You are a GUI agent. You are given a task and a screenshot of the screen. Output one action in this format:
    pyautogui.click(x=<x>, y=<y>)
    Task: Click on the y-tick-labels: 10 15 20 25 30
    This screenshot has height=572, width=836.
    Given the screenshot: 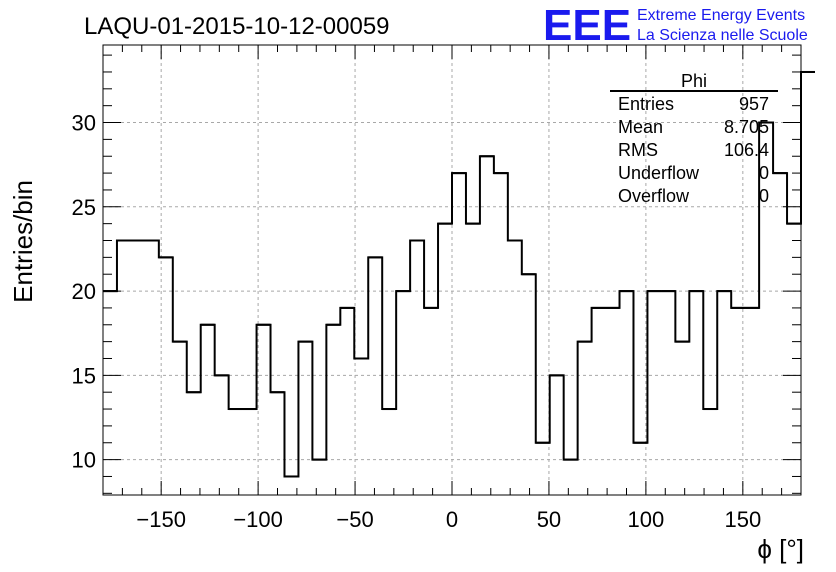 What is the action you would take?
    pyautogui.click(x=84, y=292)
    